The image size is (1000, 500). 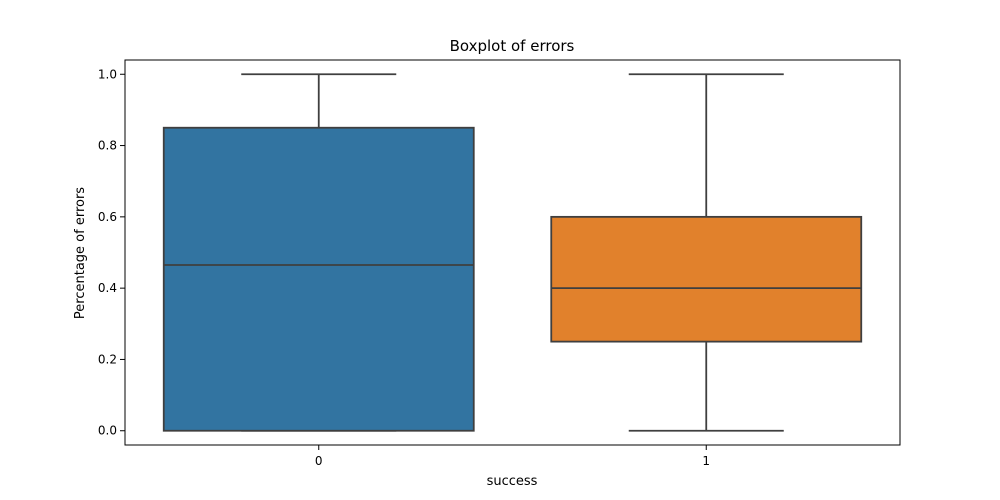 What do you see at coordinates (107, 288) in the screenshot?
I see `y-tick-label: 0.4` at bounding box center [107, 288].